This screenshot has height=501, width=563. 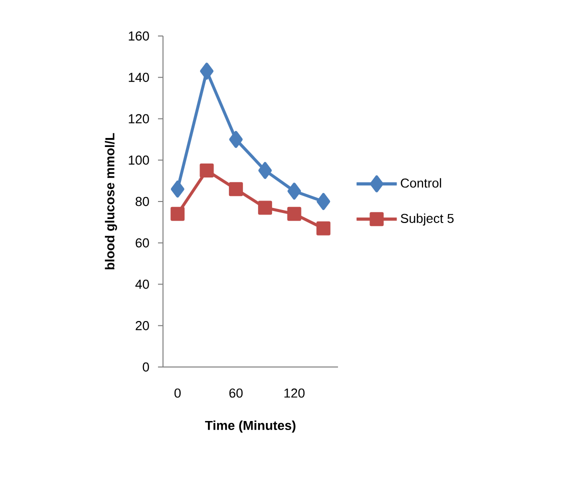 What do you see at coordinates (250, 426) in the screenshot?
I see `x-axis-title: Time (Minutes)` at bounding box center [250, 426].